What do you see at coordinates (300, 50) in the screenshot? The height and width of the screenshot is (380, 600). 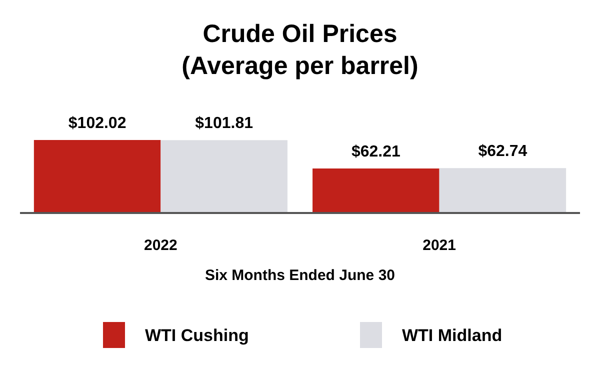 I see `chart-title: Crude Oil Prices (Average per barrel)` at bounding box center [300, 50].